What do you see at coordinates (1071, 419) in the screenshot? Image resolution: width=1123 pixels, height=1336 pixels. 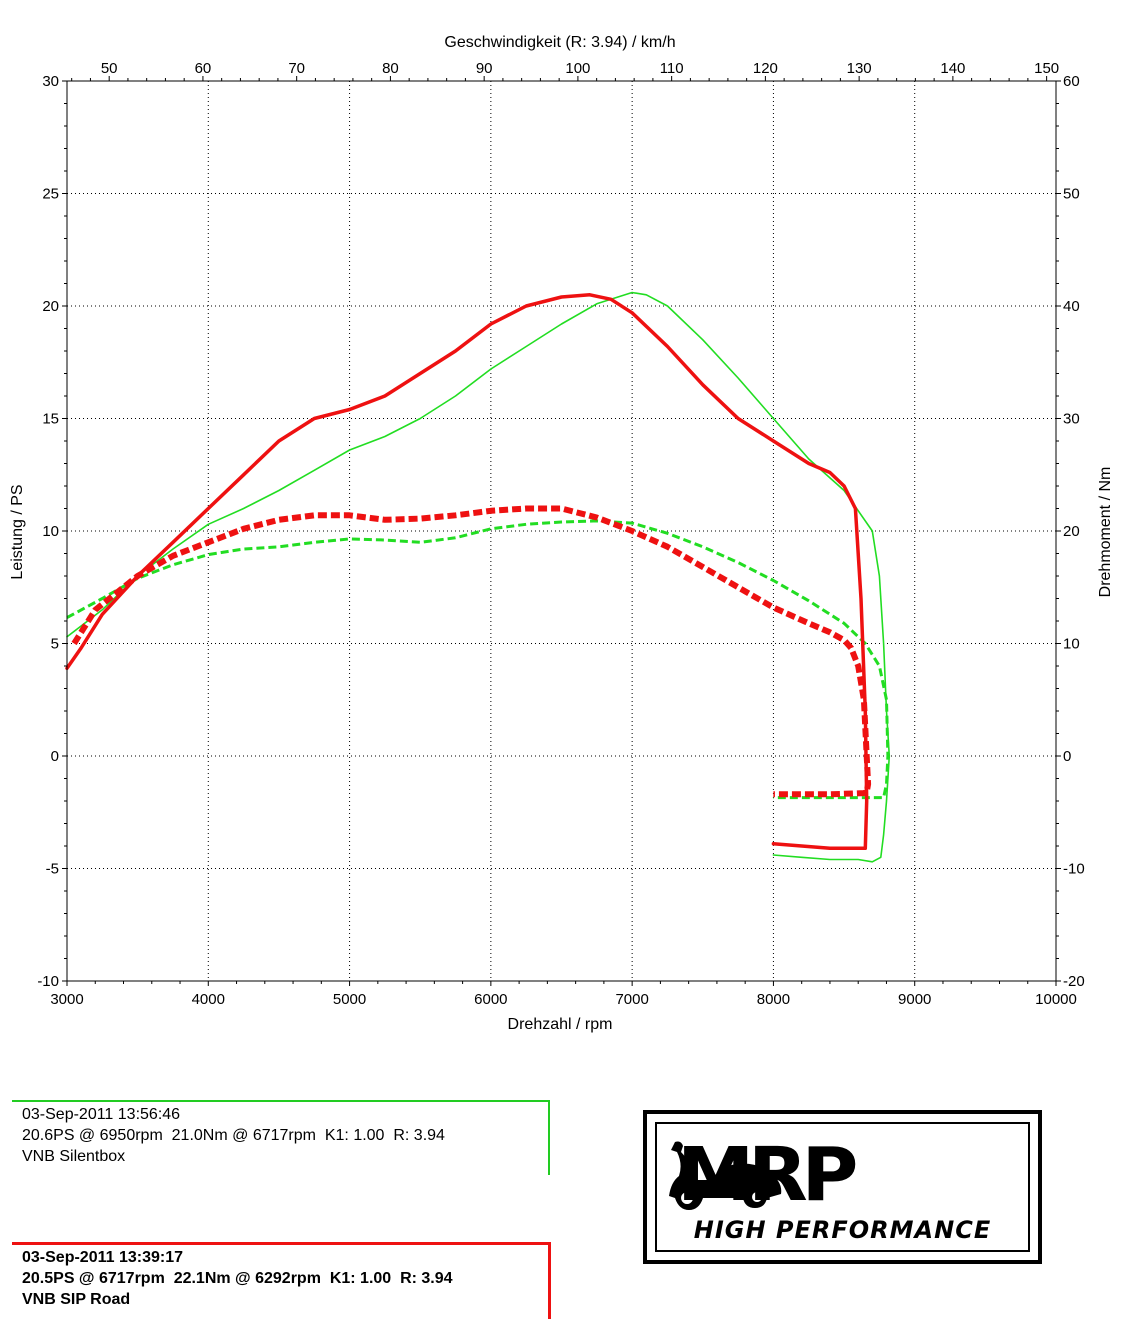 I see `y-right-tick-label: 30` at bounding box center [1071, 419].